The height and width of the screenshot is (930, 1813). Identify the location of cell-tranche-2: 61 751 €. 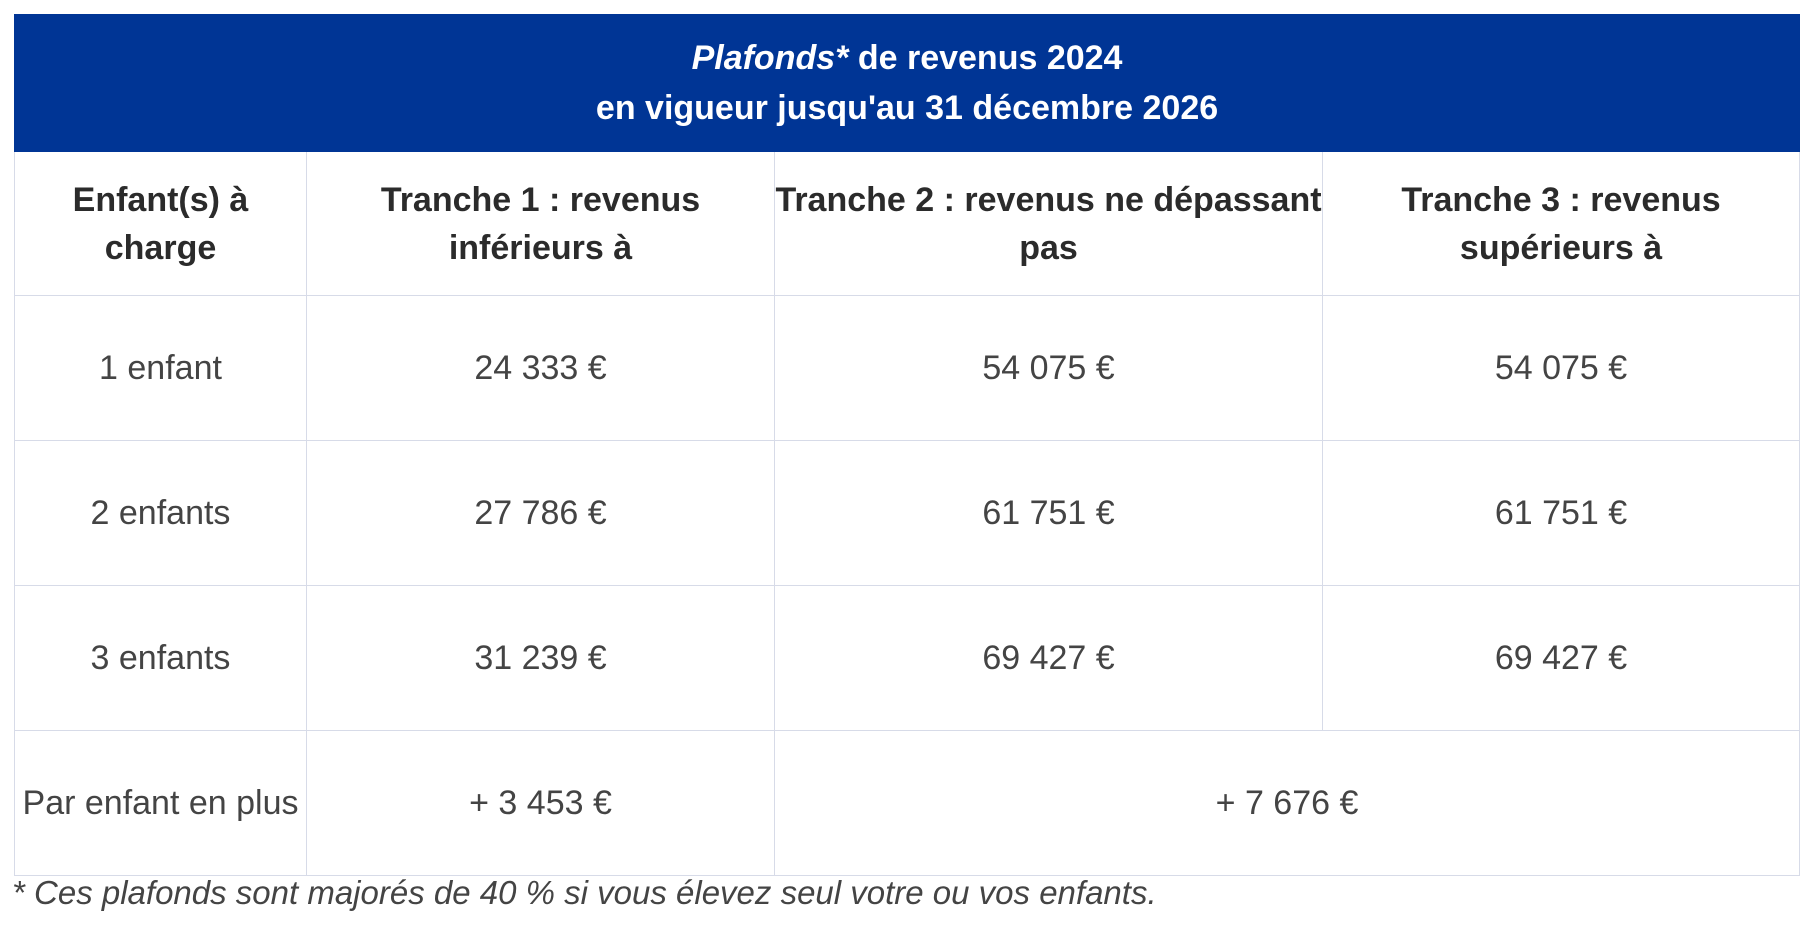
(1048, 513).